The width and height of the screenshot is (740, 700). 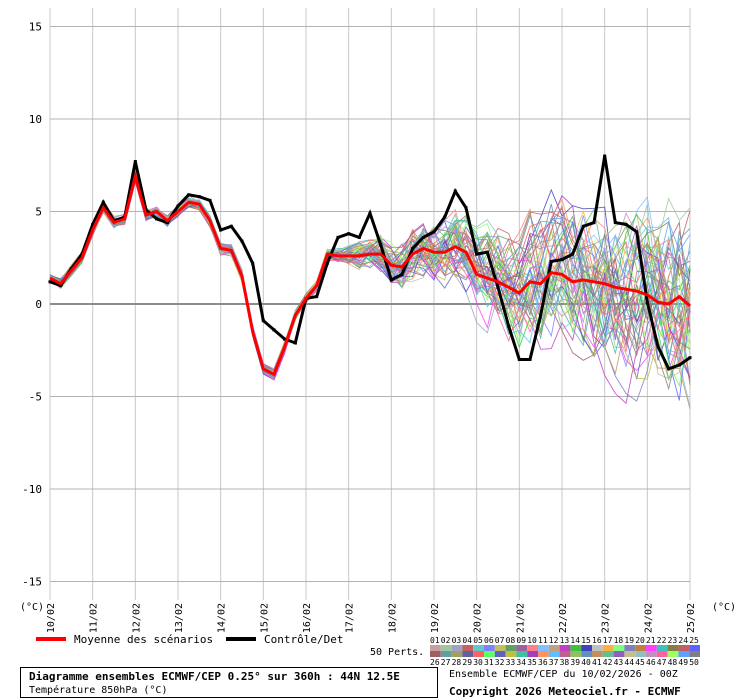 I want to click on x-tick-label: 18/02, so click(x=392, y=618).